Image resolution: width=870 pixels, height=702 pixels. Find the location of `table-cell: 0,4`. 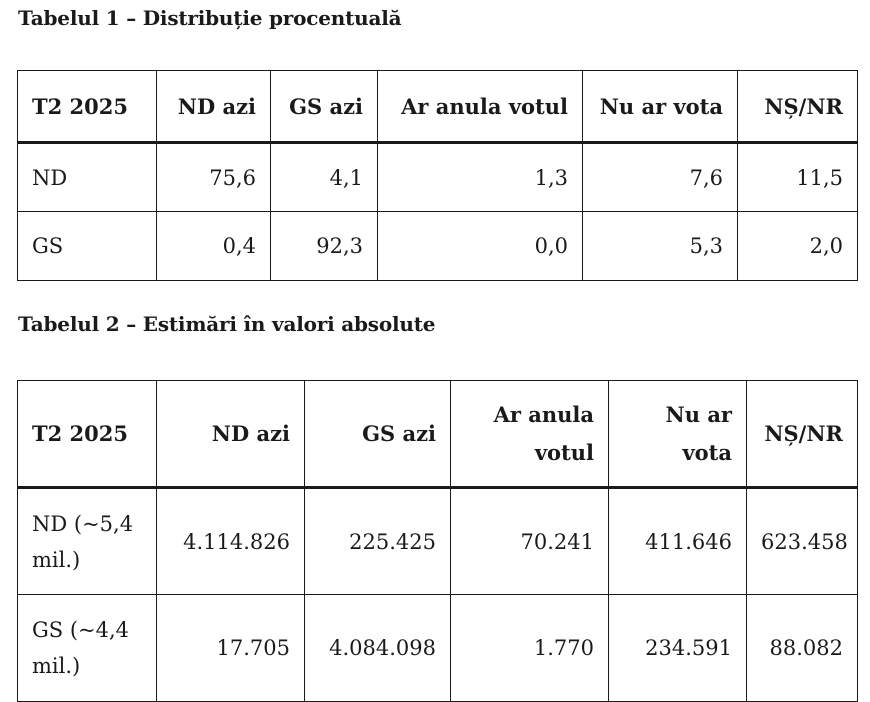

table-cell: 0,4 is located at coordinates (213, 246).